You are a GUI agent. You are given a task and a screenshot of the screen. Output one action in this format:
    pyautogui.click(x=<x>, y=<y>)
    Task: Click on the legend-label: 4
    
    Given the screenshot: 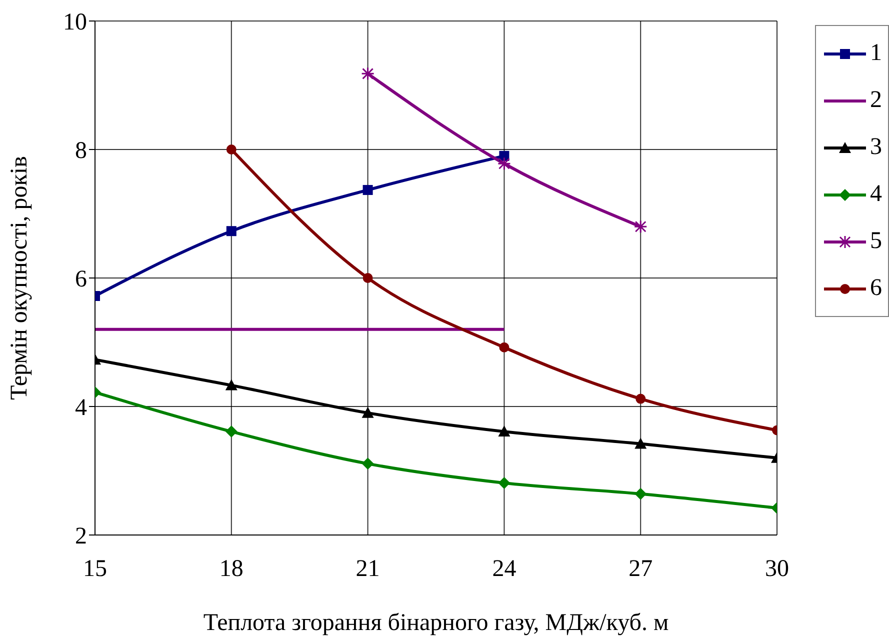 What is the action you would take?
    pyautogui.click(x=876, y=194)
    